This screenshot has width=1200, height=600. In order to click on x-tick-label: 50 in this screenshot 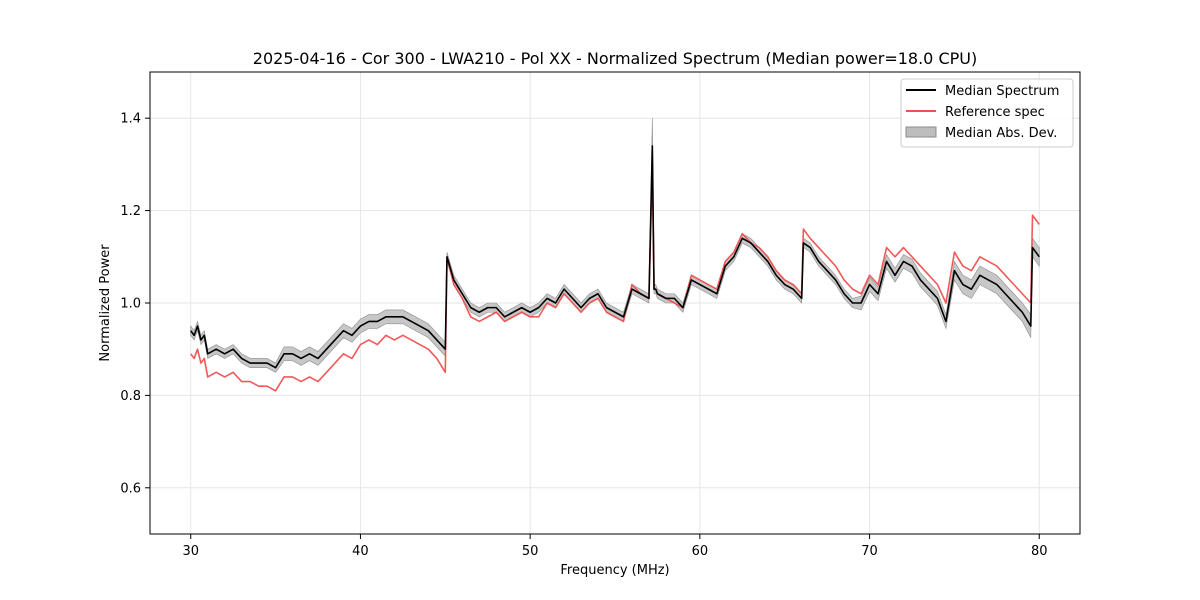, I will do `click(530, 551)`.